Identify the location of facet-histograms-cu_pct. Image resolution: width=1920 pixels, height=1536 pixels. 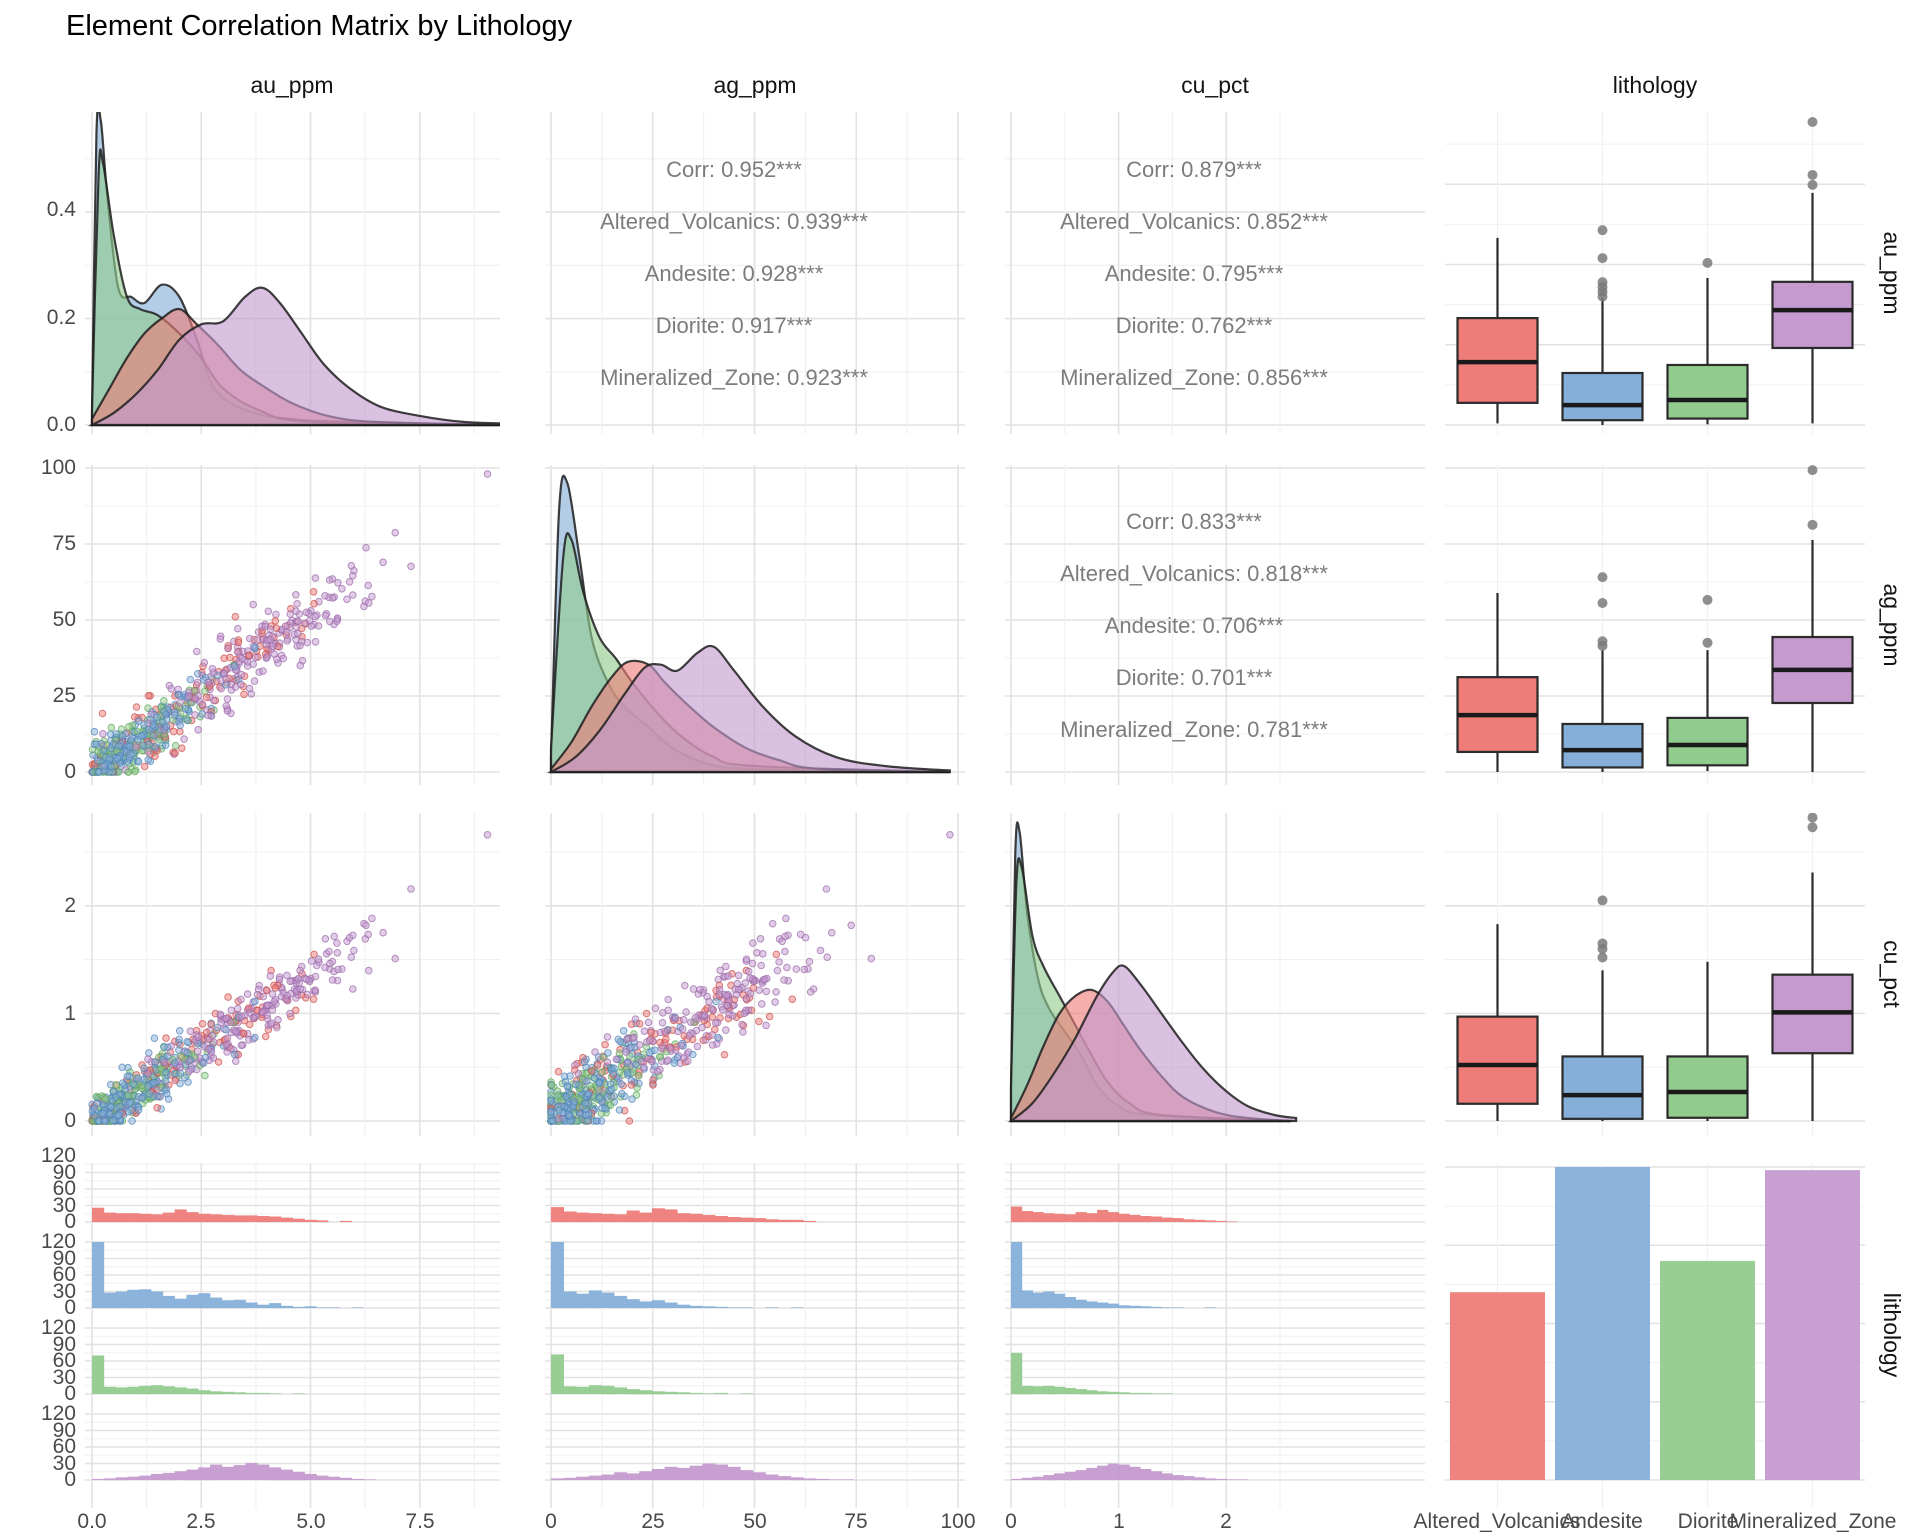
(1215, 1335).